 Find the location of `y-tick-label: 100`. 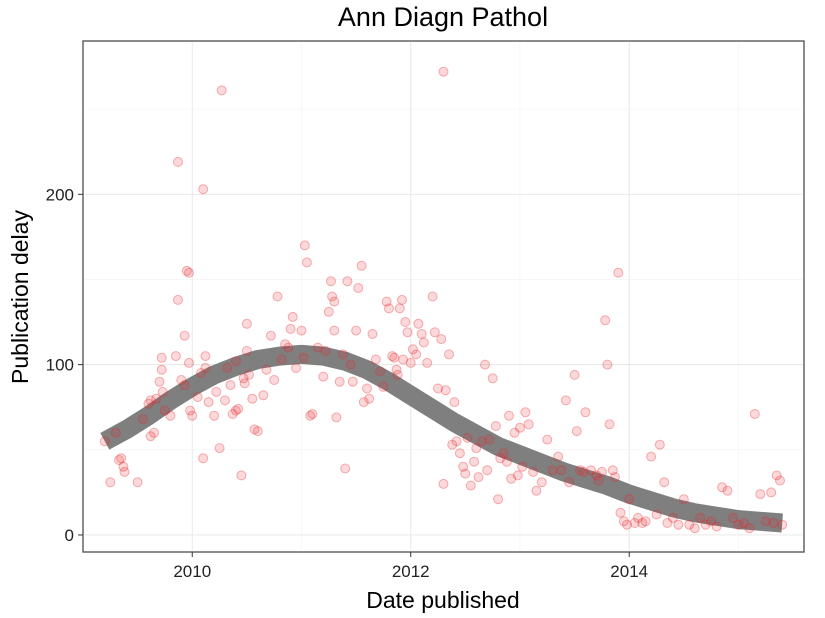

y-tick-label: 100 is located at coordinates (60, 365).